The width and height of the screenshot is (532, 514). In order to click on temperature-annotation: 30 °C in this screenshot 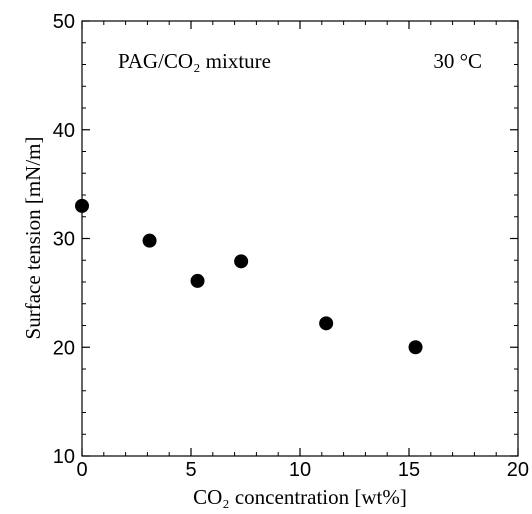, I will do `click(457, 61)`.